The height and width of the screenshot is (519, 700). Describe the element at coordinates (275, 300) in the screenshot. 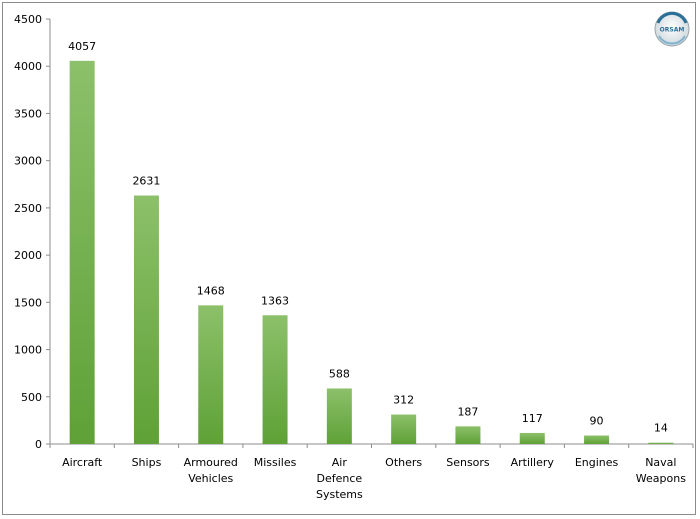

I see `data-label: 1363` at that location.